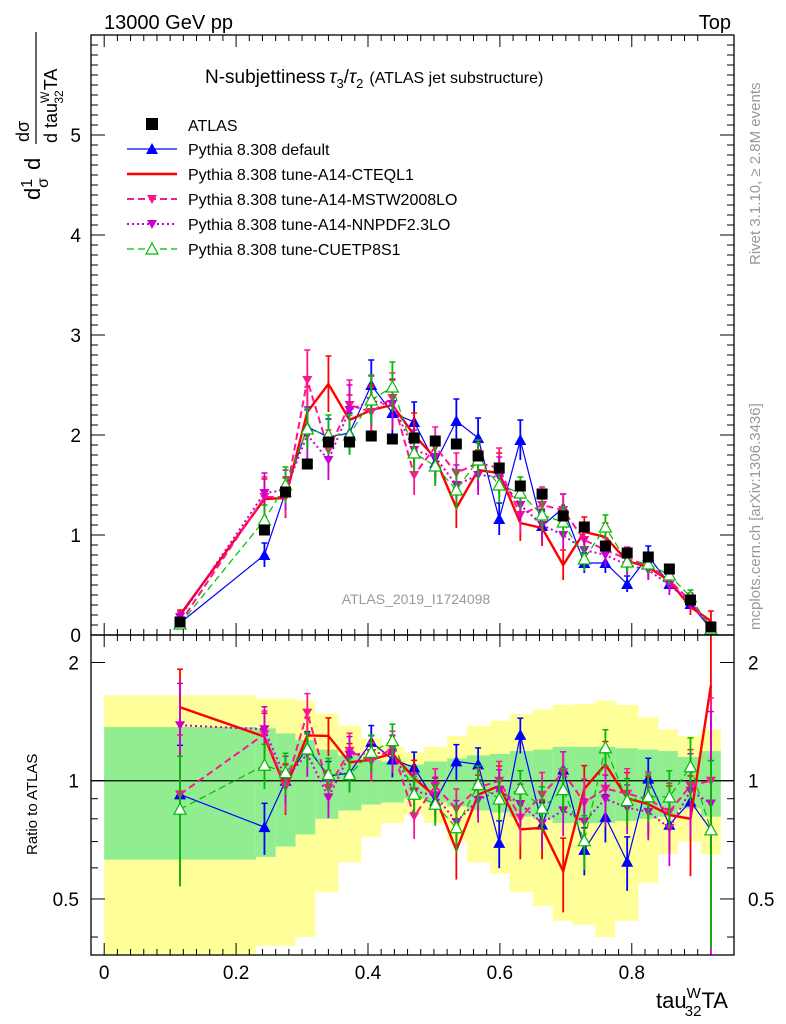  I want to click on ylabel-sigma: σ, so click(43, 183).